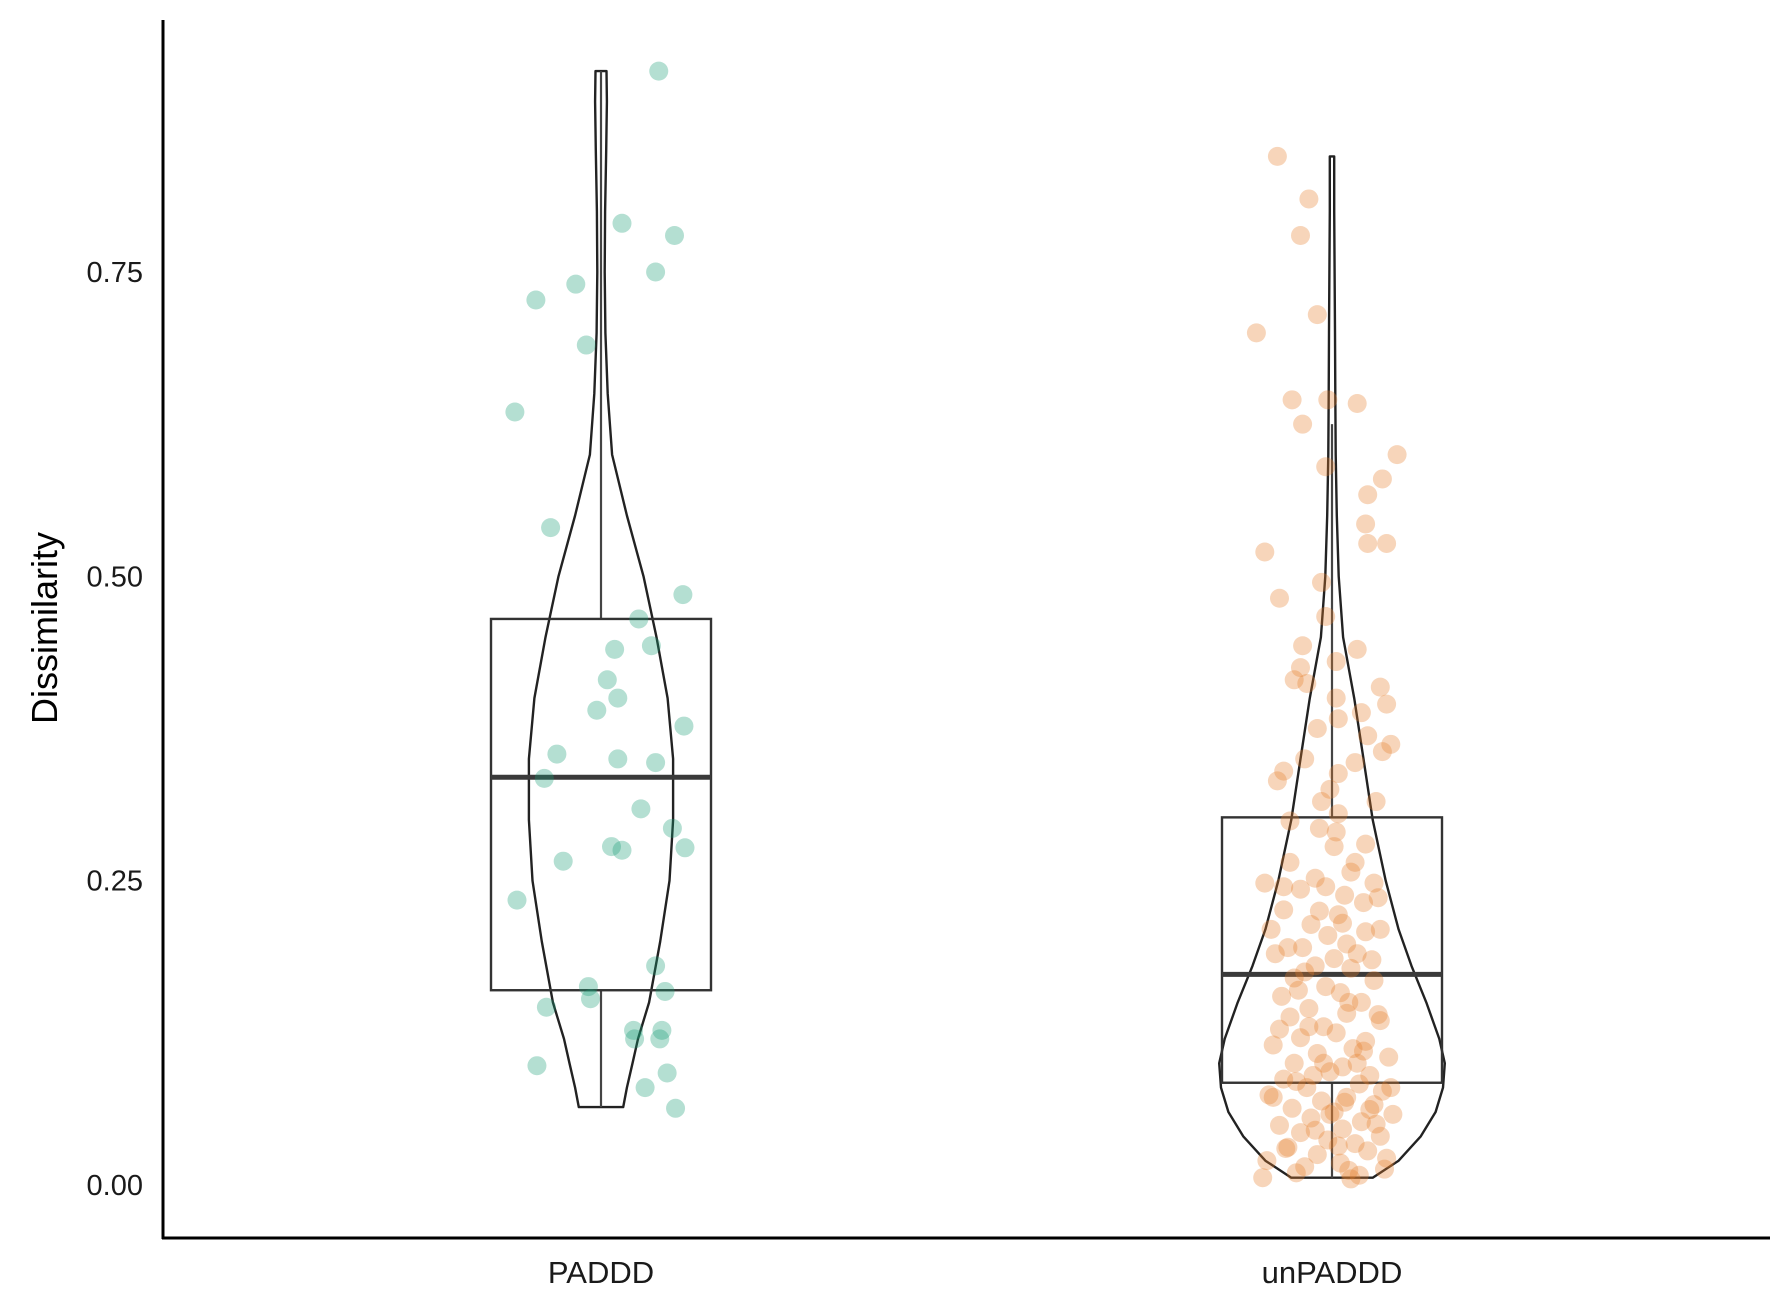 The image size is (1789, 1301). What do you see at coordinates (44, 628) in the screenshot?
I see `y-axis-title: Dissimilarity` at bounding box center [44, 628].